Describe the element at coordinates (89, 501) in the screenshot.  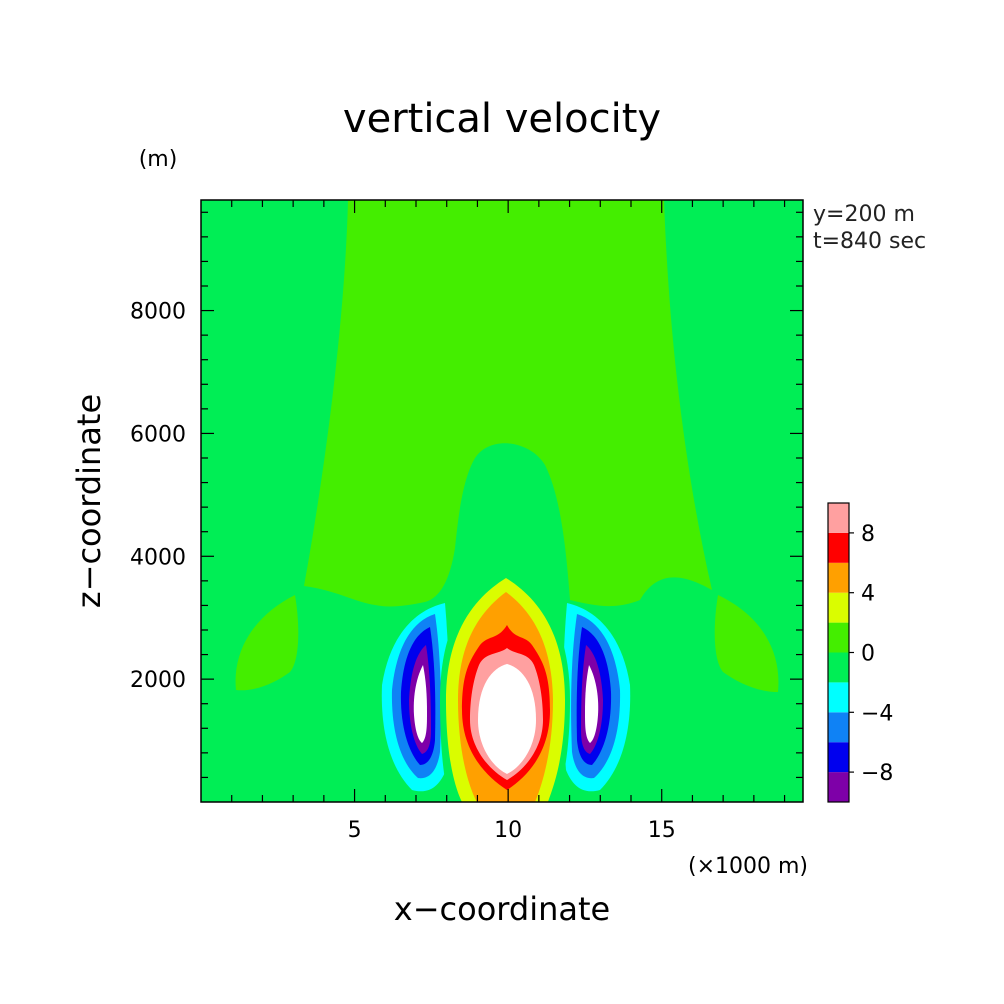
I see `y-axis-label: z−coordinate` at that location.